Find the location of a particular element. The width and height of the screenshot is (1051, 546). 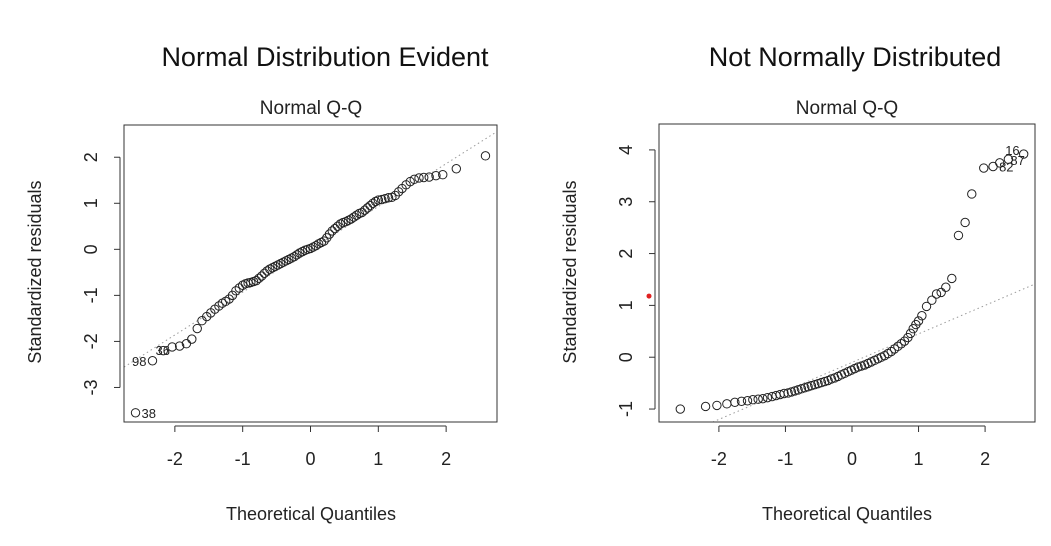

left-y-tick-label: -1 is located at coordinates (91, 295).